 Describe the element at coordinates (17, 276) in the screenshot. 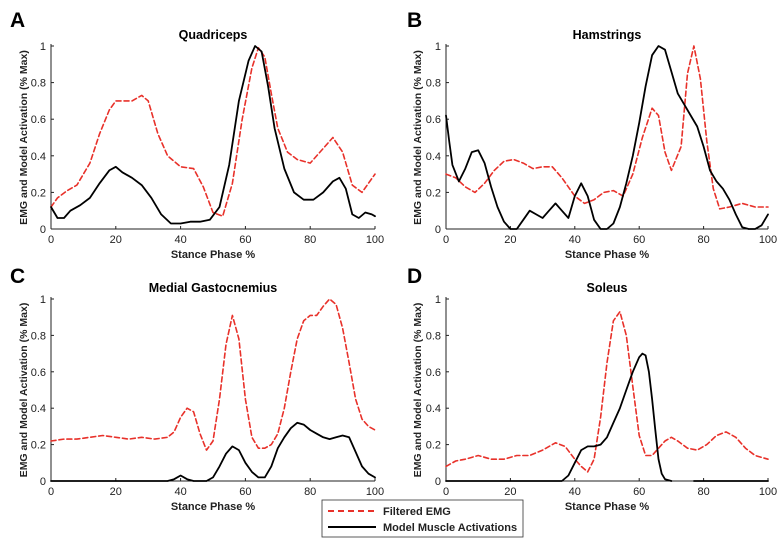

I see `panel-letter: C` at that location.